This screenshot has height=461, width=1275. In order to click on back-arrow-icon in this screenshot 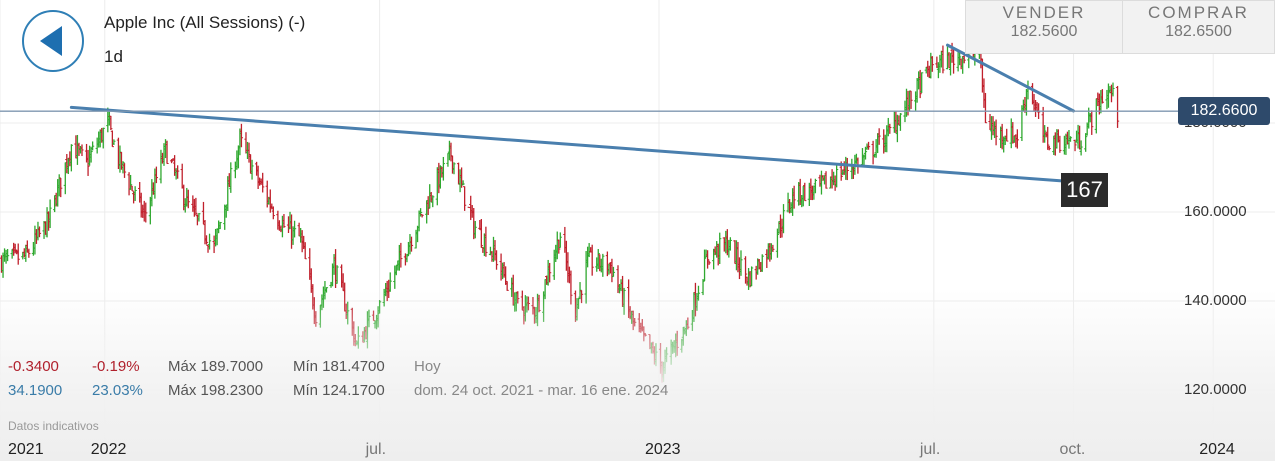, I will do `click(51, 41)`.